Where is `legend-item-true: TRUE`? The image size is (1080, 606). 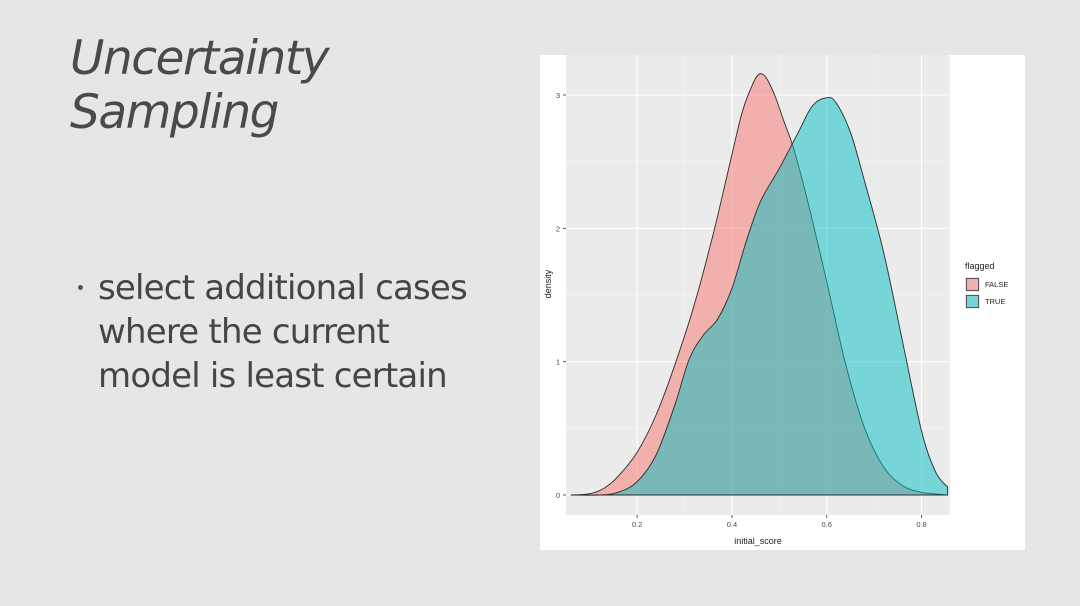
legend-item-true: TRUE is located at coordinates (986, 301).